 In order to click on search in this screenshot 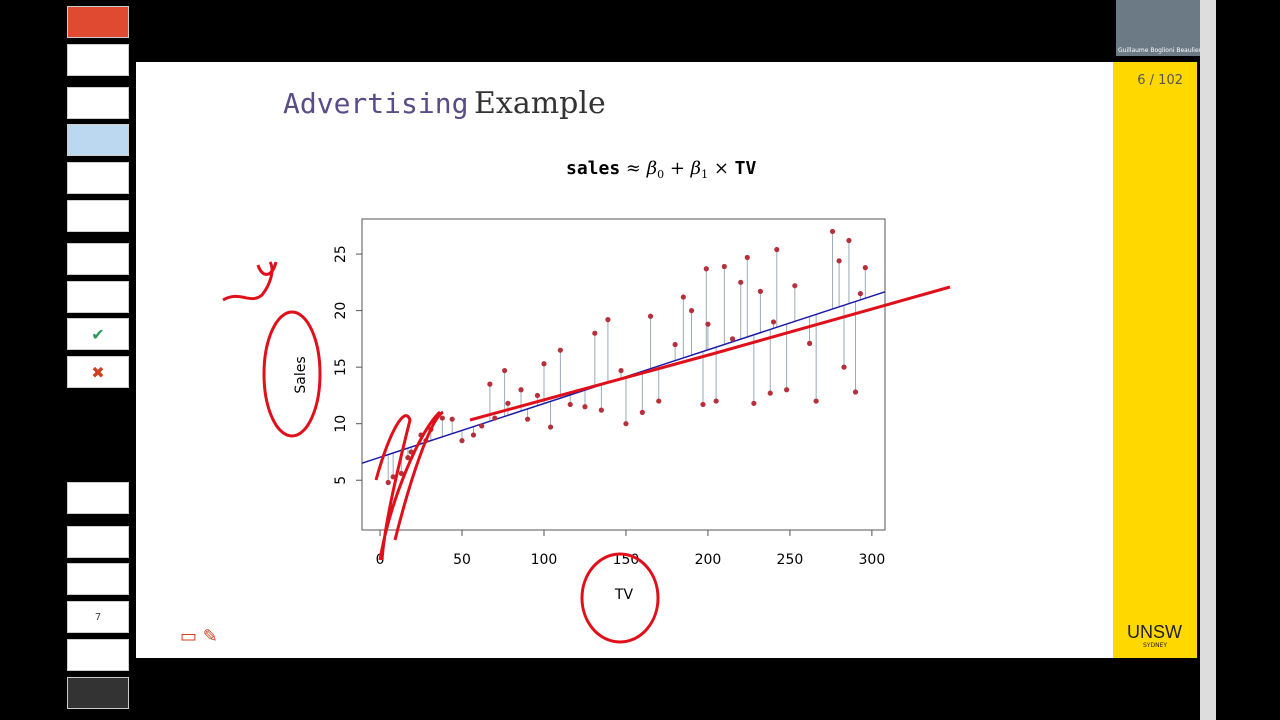, I will do `click(98, 542)`.